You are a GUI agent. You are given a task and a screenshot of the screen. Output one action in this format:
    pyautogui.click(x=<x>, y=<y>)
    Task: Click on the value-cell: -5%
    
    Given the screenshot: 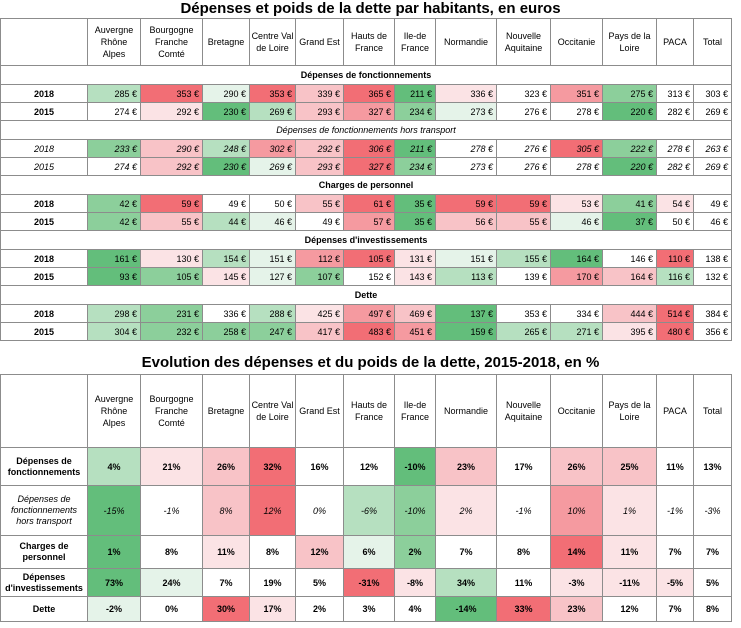 What is the action you would take?
    pyautogui.click(x=675, y=582)
    